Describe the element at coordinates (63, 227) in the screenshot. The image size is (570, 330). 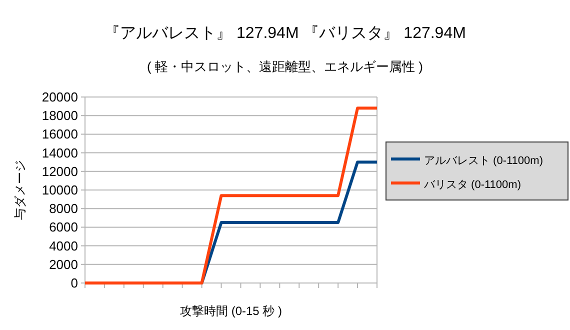
I see `y-tick-label: 6000` at that location.